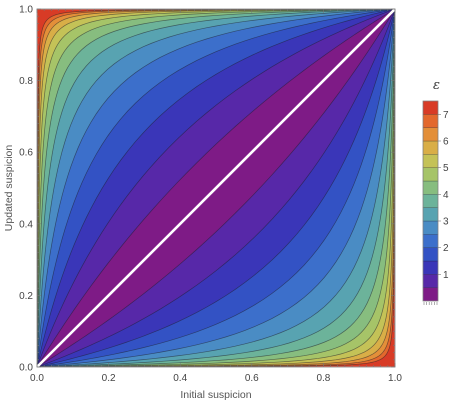  I want to click on x-axis-title: Initial suspicion, so click(215, 395).